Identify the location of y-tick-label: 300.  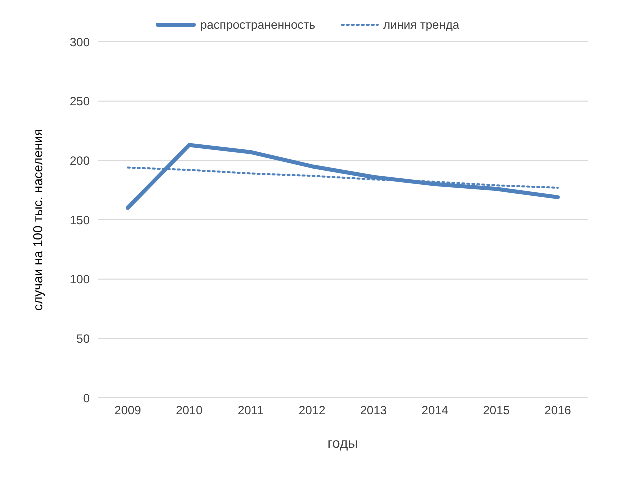
(80, 42).